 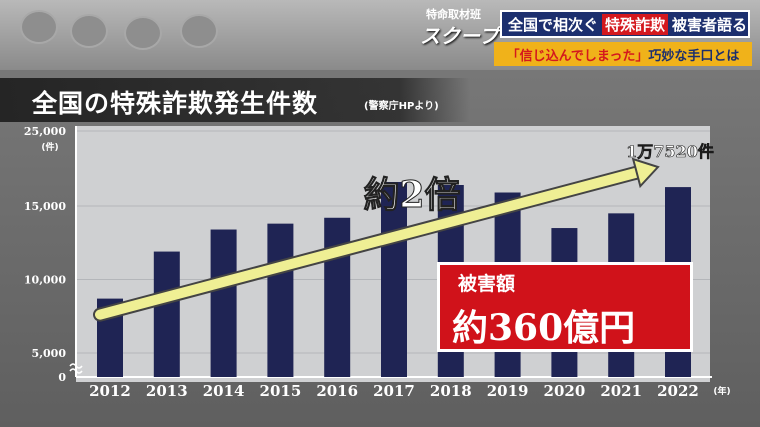 I want to click on x-tick-label: 2013, so click(x=167, y=391).